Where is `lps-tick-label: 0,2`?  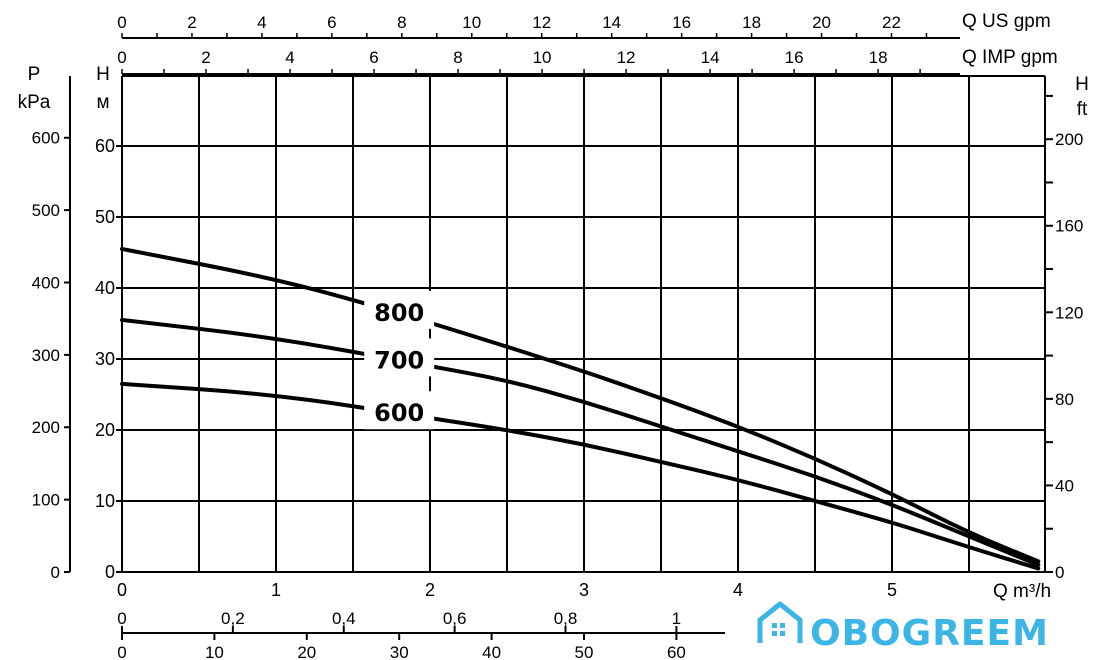 lps-tick-label: 0,2 is located at coordinates (233, 618).